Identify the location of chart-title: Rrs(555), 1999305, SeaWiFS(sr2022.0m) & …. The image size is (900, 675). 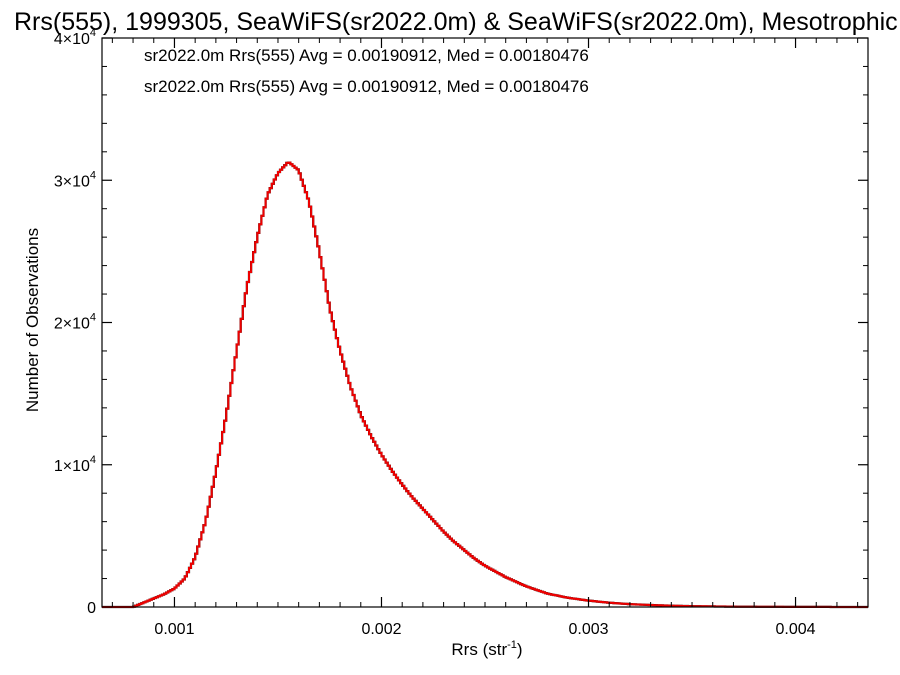
(456, 22).